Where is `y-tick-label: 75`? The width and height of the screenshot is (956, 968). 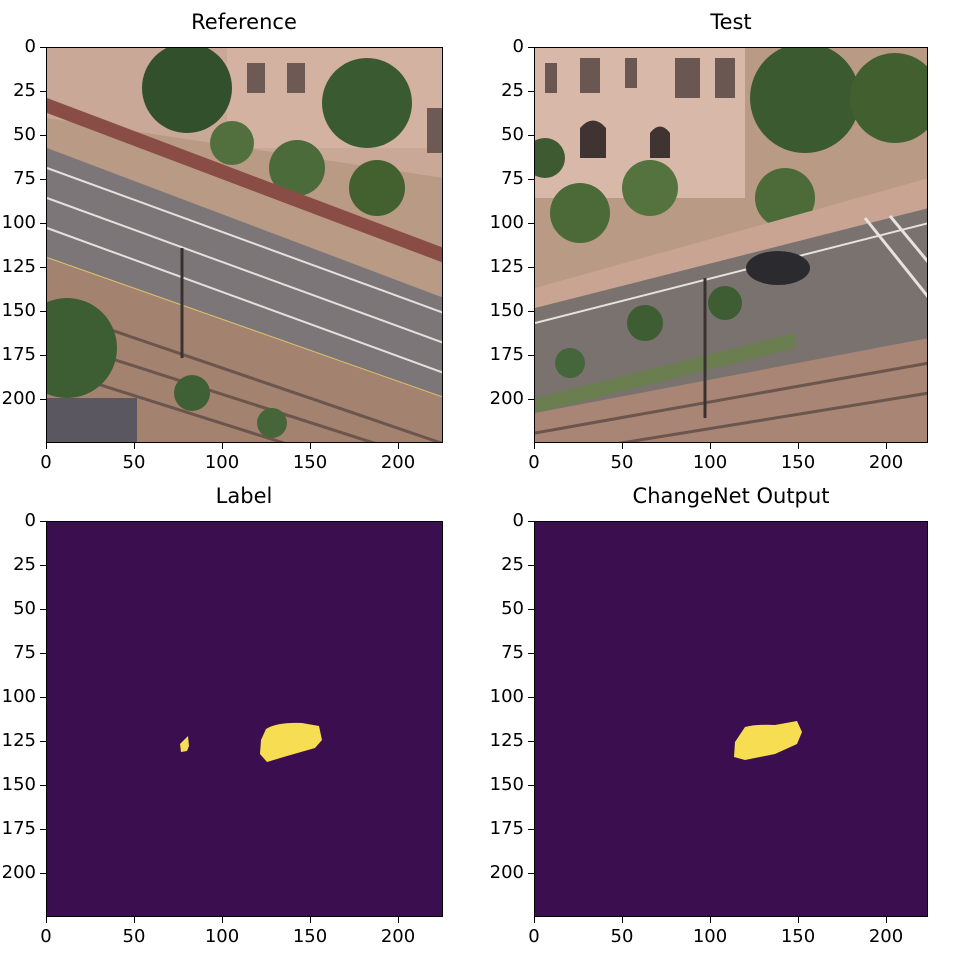
y-tick-label: 75 is located at coordinates (512, 178).